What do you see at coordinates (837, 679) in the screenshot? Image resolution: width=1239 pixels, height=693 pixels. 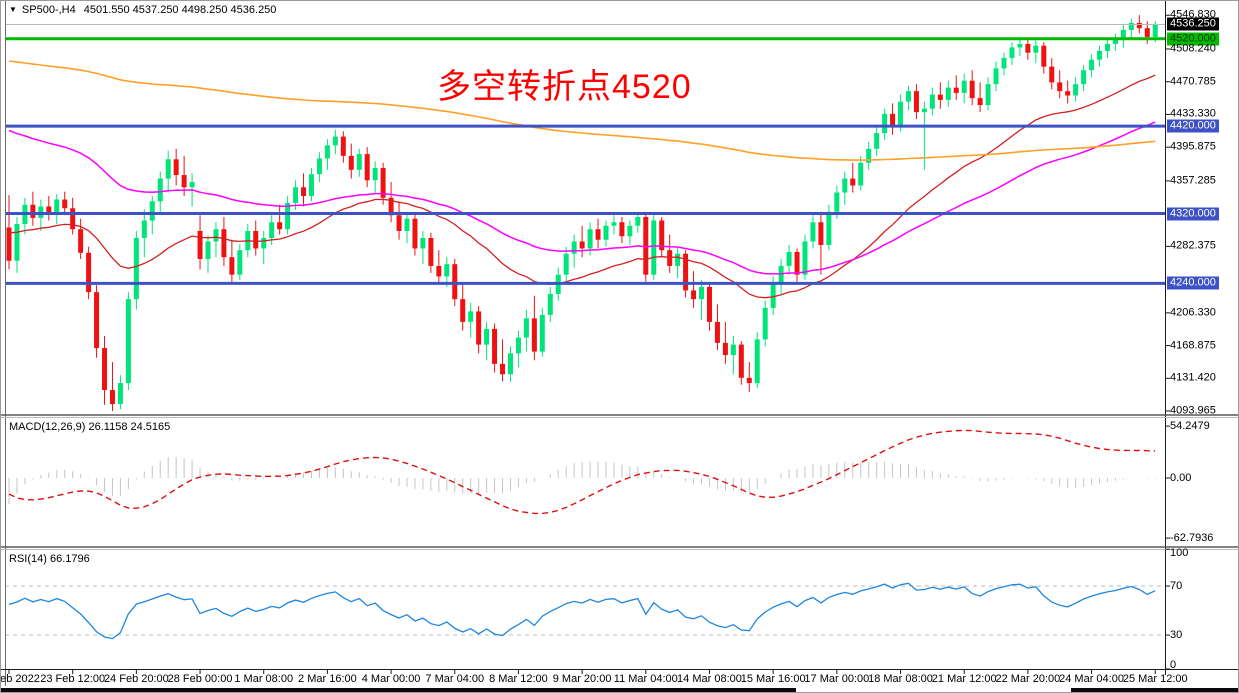 I see `time-tick-label: 17 Mar 00:00` at bounding box center [837, 679].